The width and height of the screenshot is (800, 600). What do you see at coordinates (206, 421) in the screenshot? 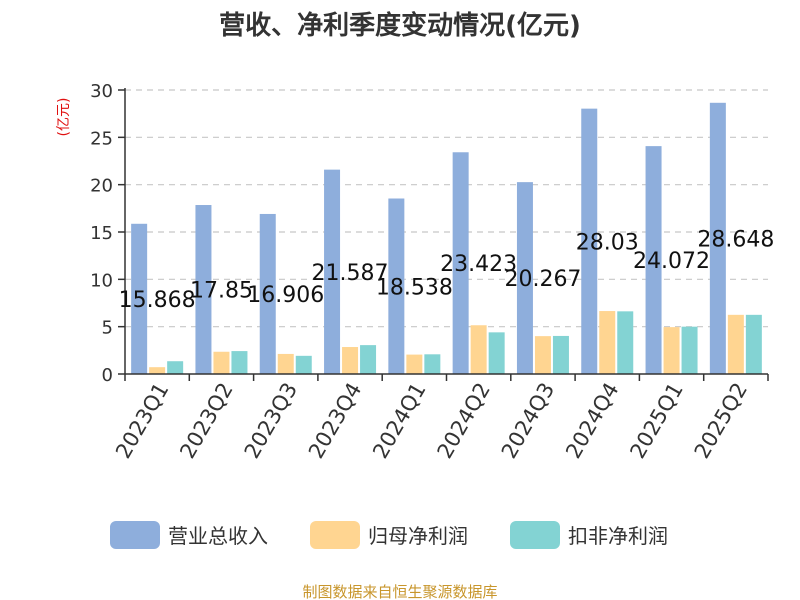
I see `x-tick-label: 2023Q2` at bounding box center [206, 421].